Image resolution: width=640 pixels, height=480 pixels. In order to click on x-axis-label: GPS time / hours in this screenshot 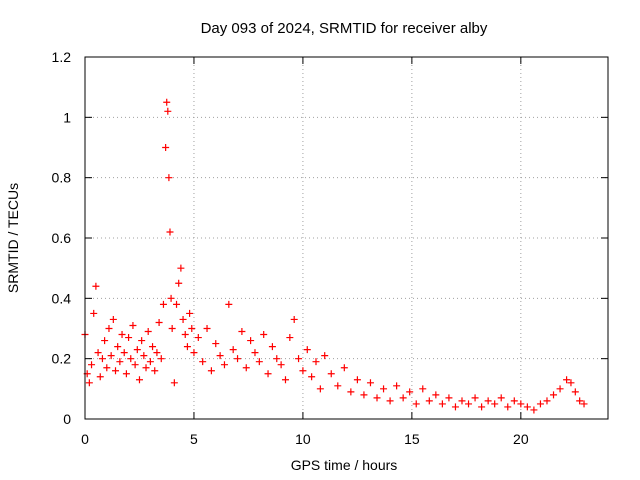, I will do `click(344, 465)`.